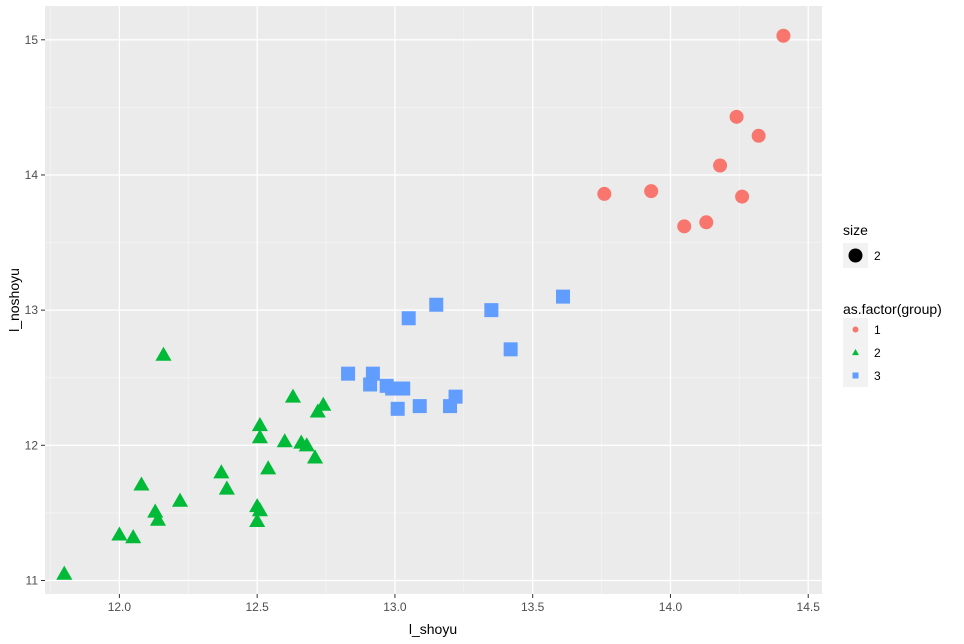  Describe the element at coordinates (533, 607) in the screenshot. I see `x-tick-label: 13.5` at that location.